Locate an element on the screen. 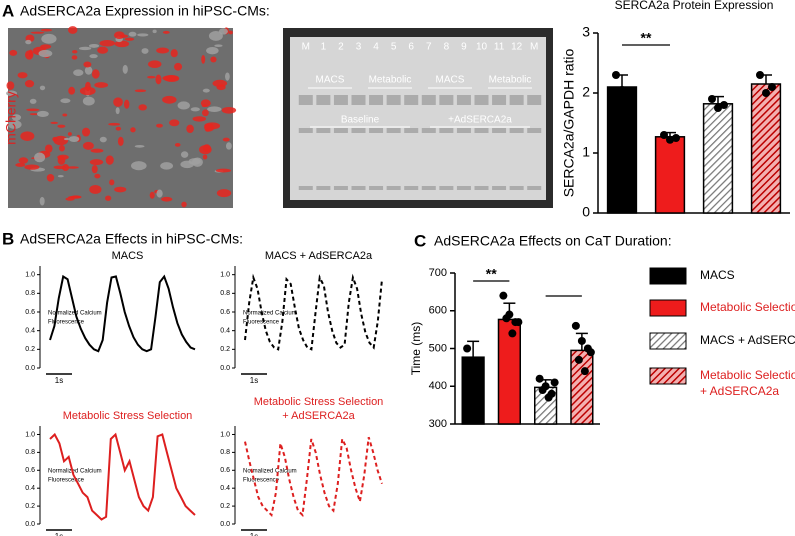 The image size is (795, 536). lane-label: 3 is located at coordinates (359, 47).